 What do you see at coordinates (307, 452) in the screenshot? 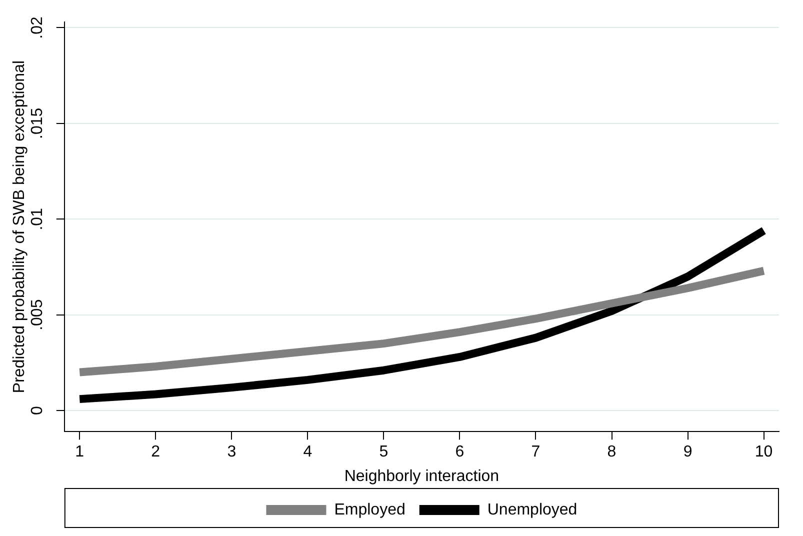
I see `x-tick-label: 4` at bounding box center [307, 452].